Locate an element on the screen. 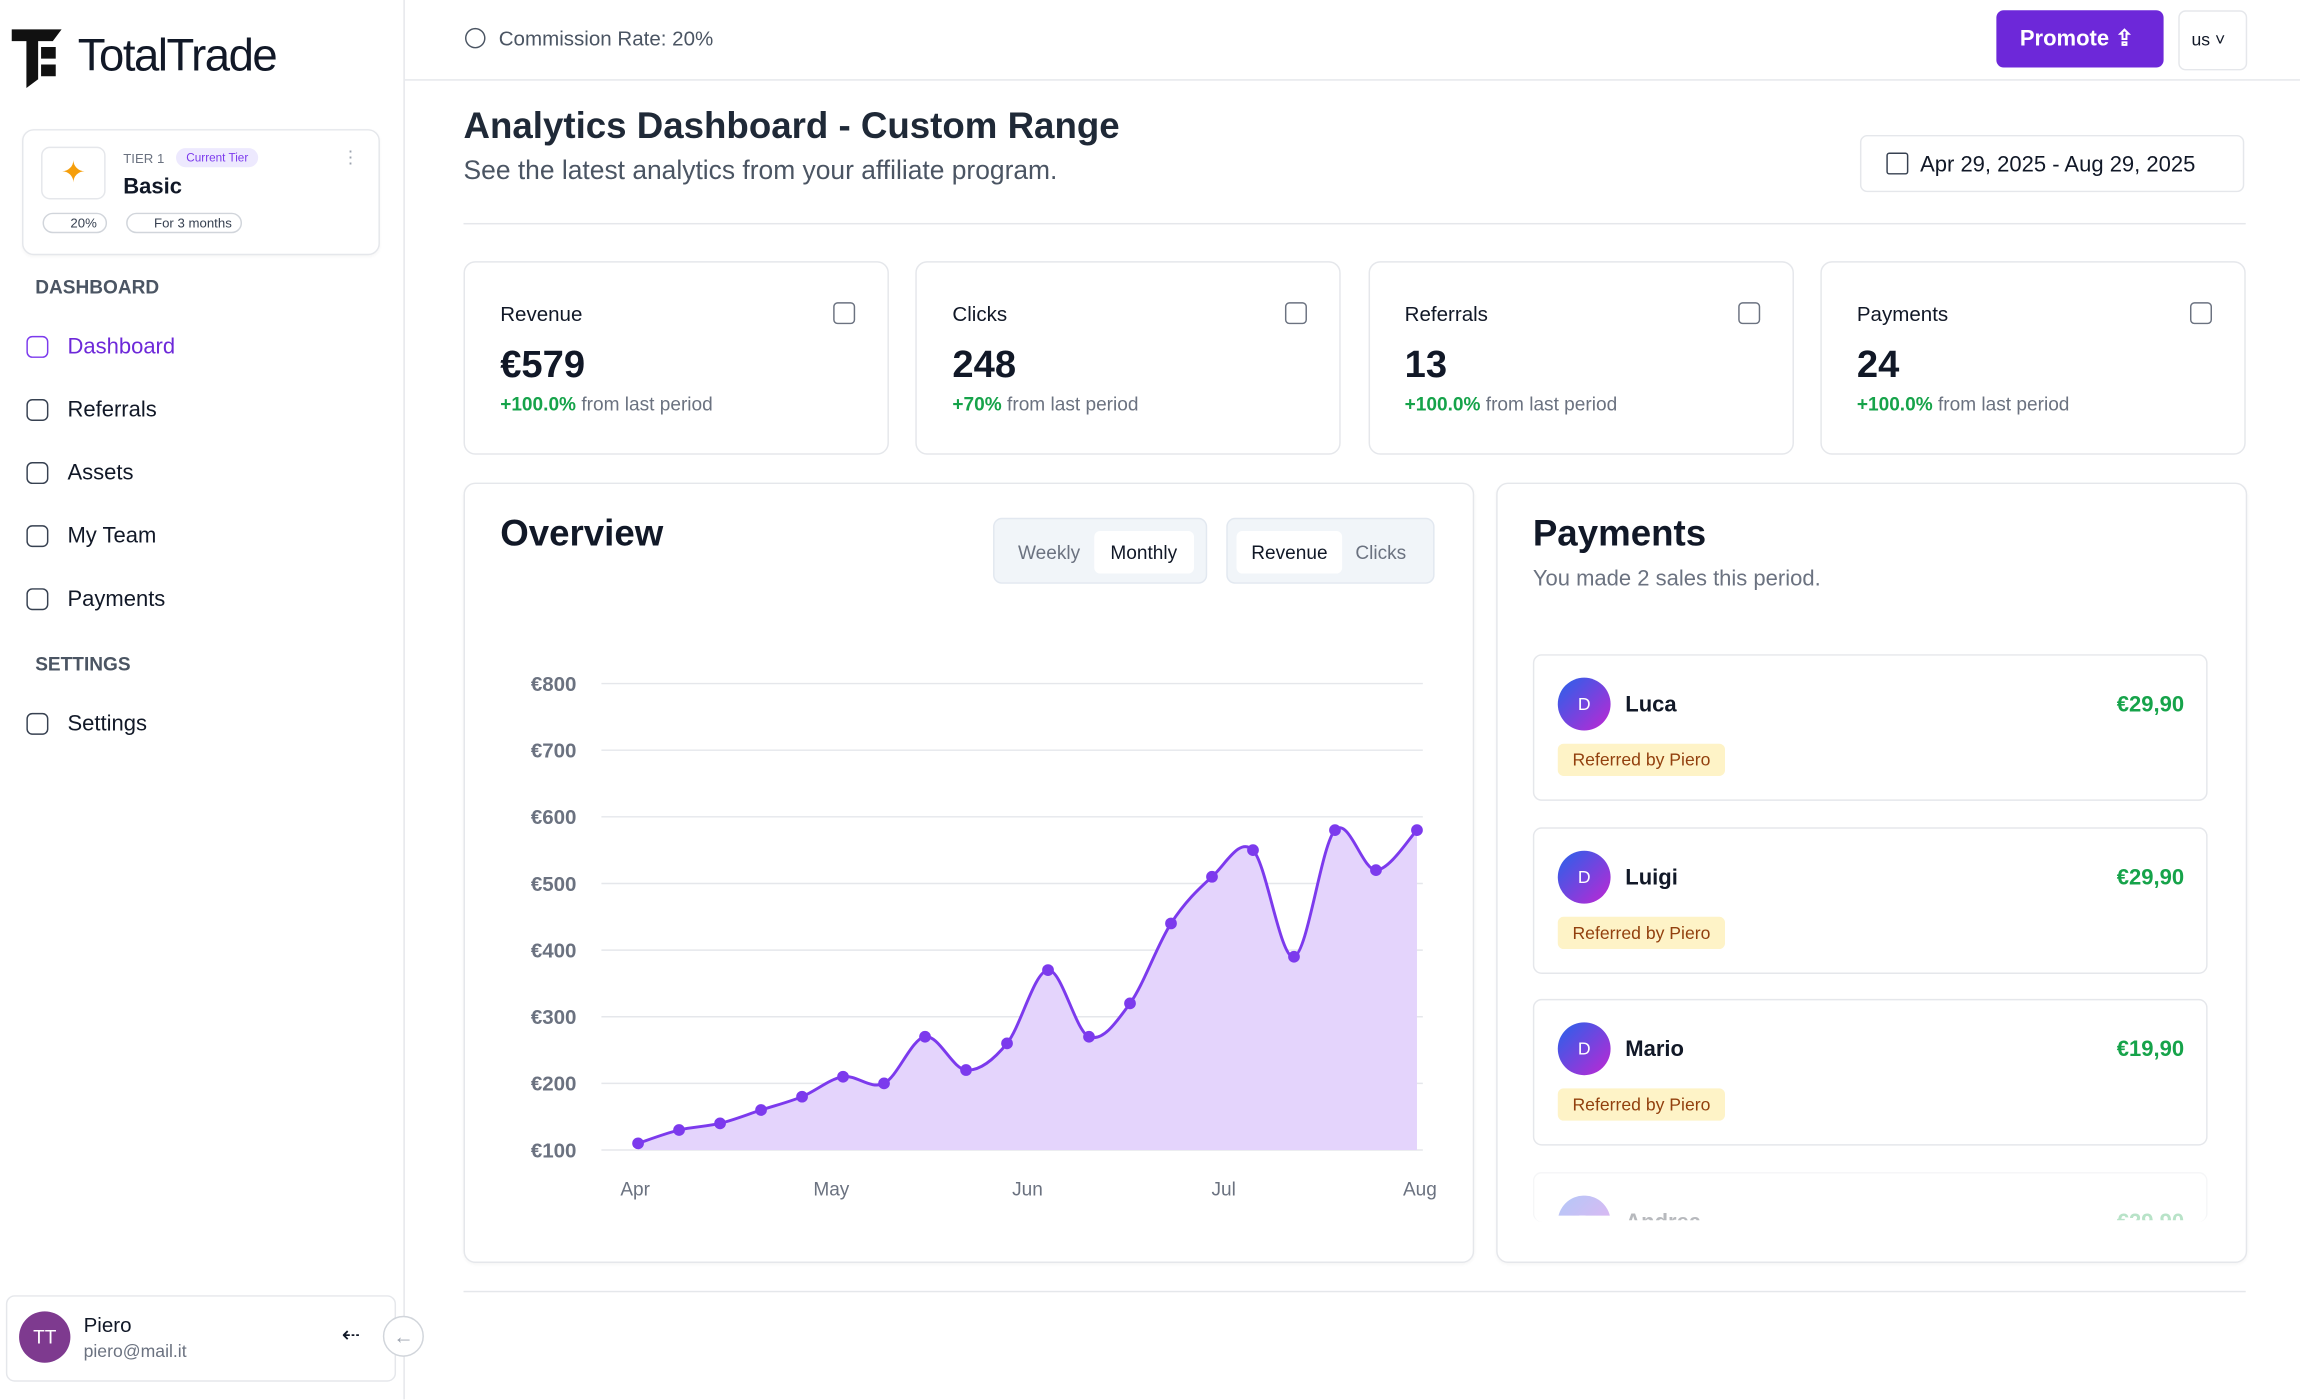 The width and height of the screenshot is (2300, 1400). tab-revenue: Revenue is located at coordinates (1289, 552).